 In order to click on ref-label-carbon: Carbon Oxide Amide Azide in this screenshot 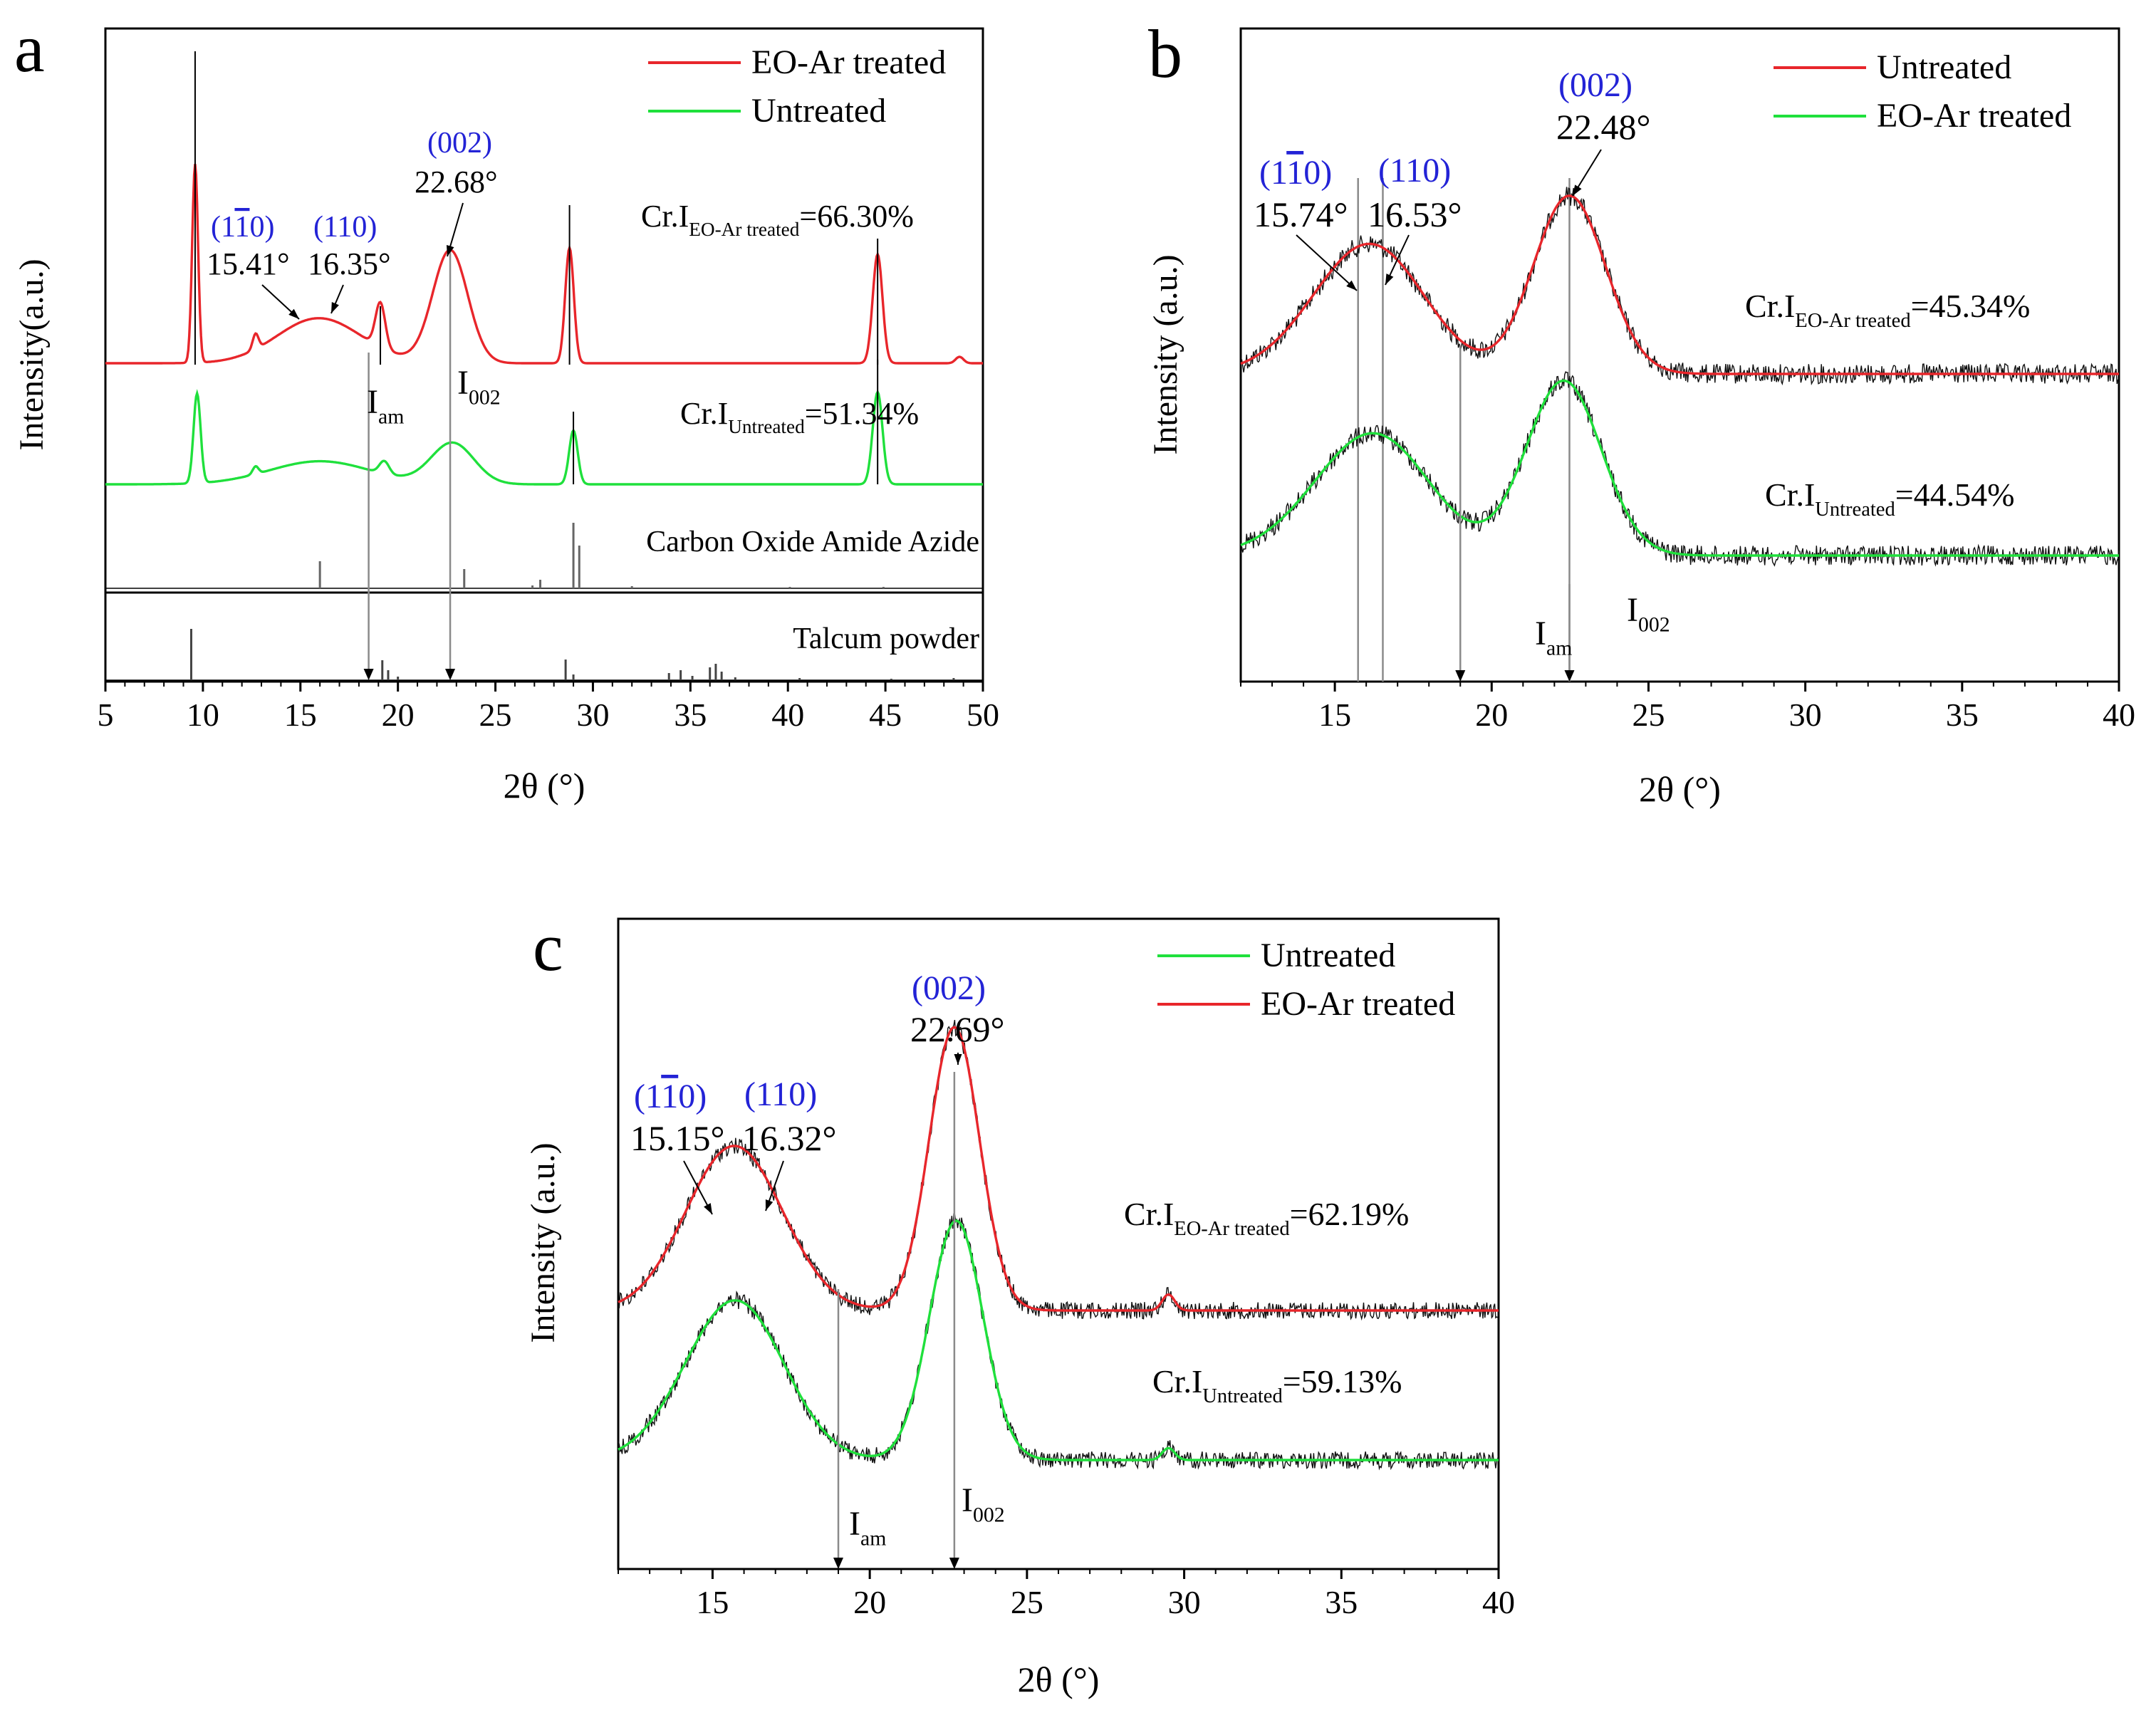, I will do `click(812, 542)`.